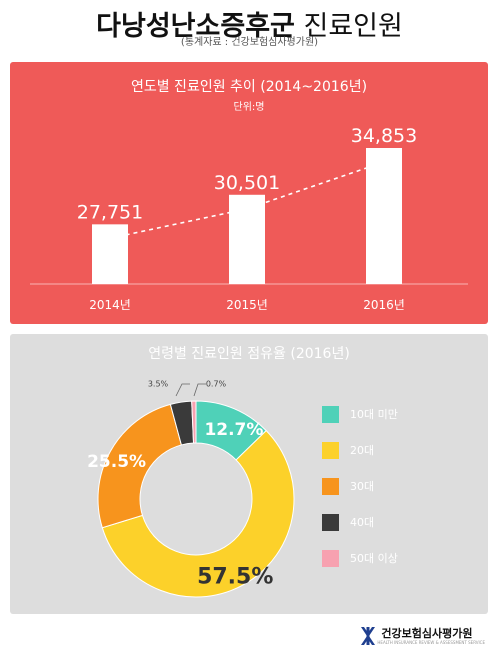 Image resolution: width=499 pixels, height=652 pixels. What do you see at coordinates (427, 633) in the screenshot?
I see `logo-name: 건강보험심사평가원` at bounding box center [427, 633].